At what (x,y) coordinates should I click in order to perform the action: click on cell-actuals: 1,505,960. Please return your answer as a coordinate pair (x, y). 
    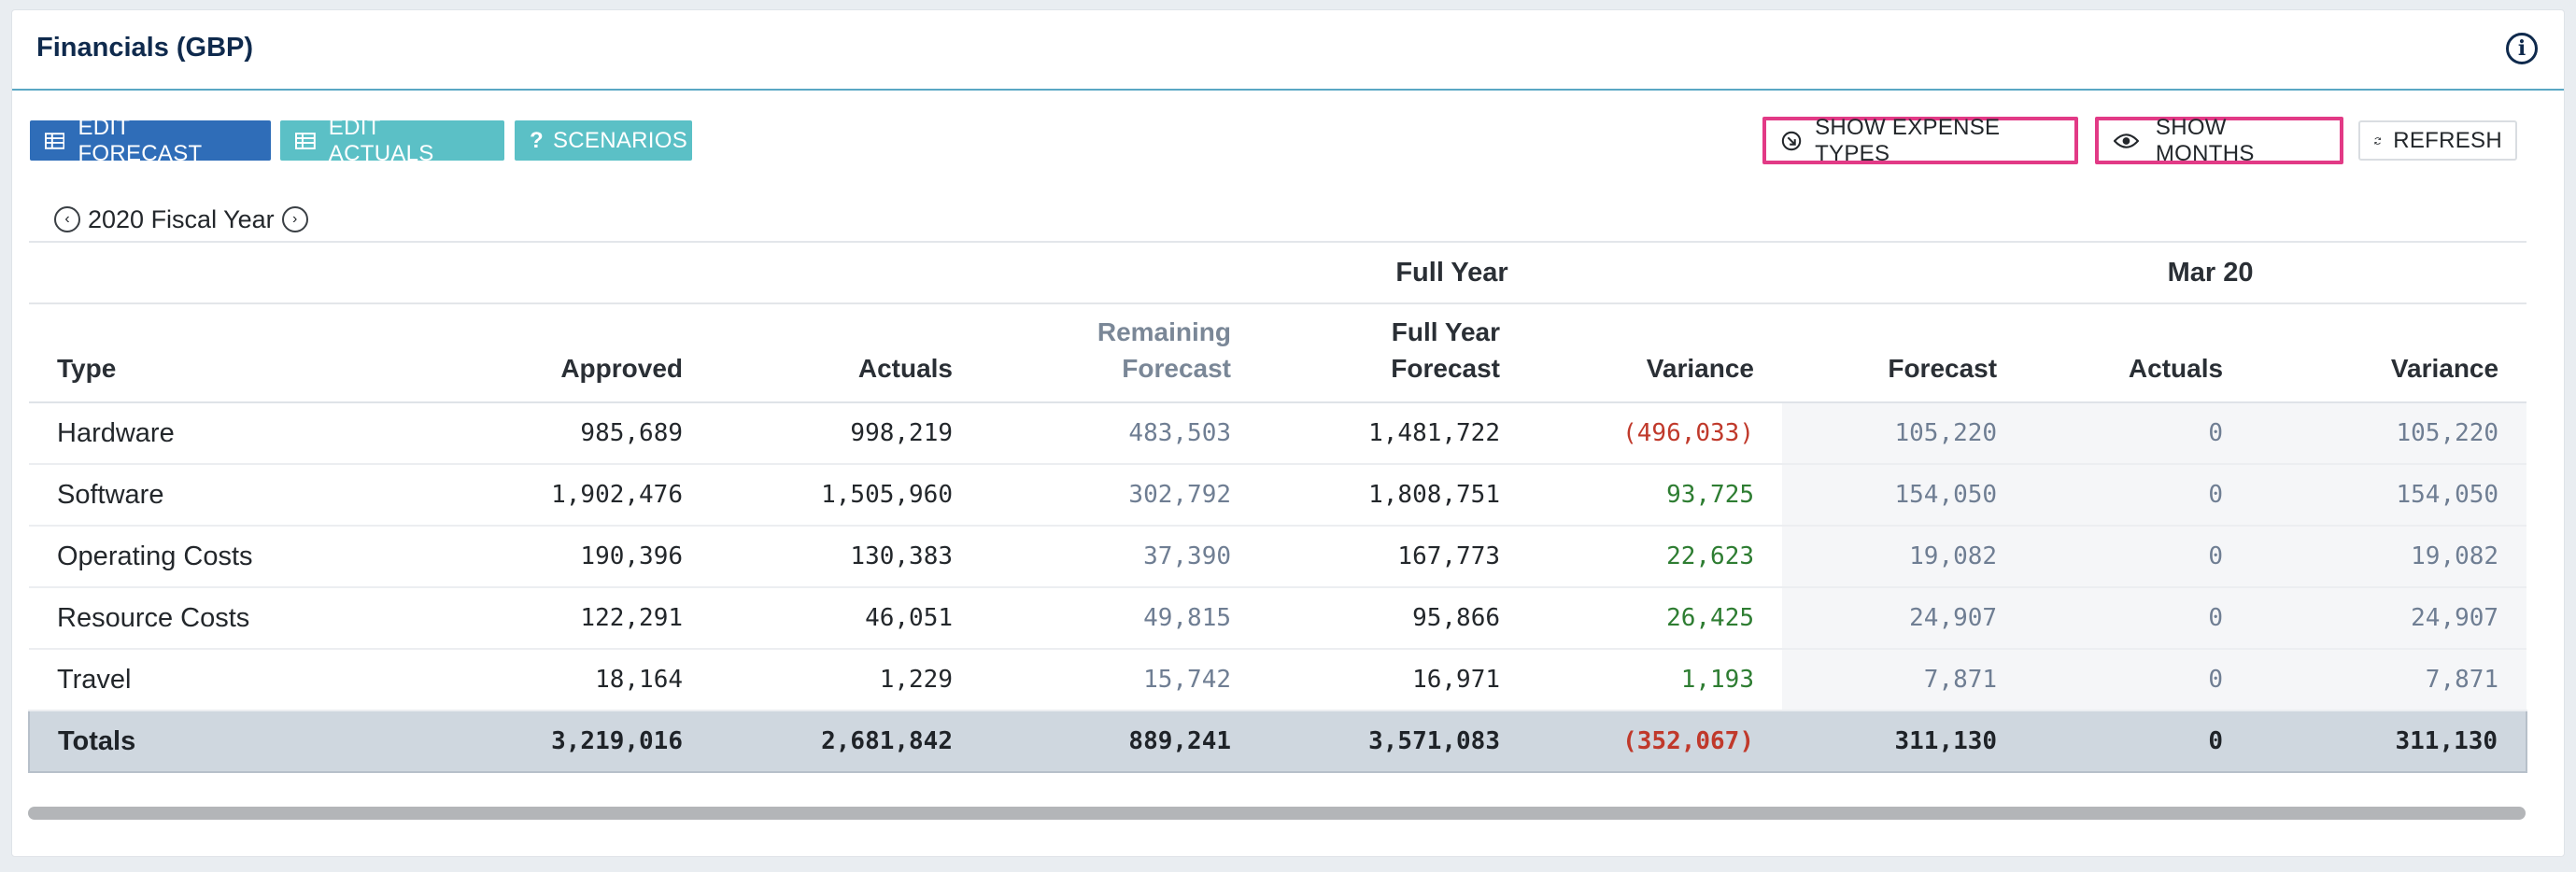
    Looking at the image, I should click on (846, 496).